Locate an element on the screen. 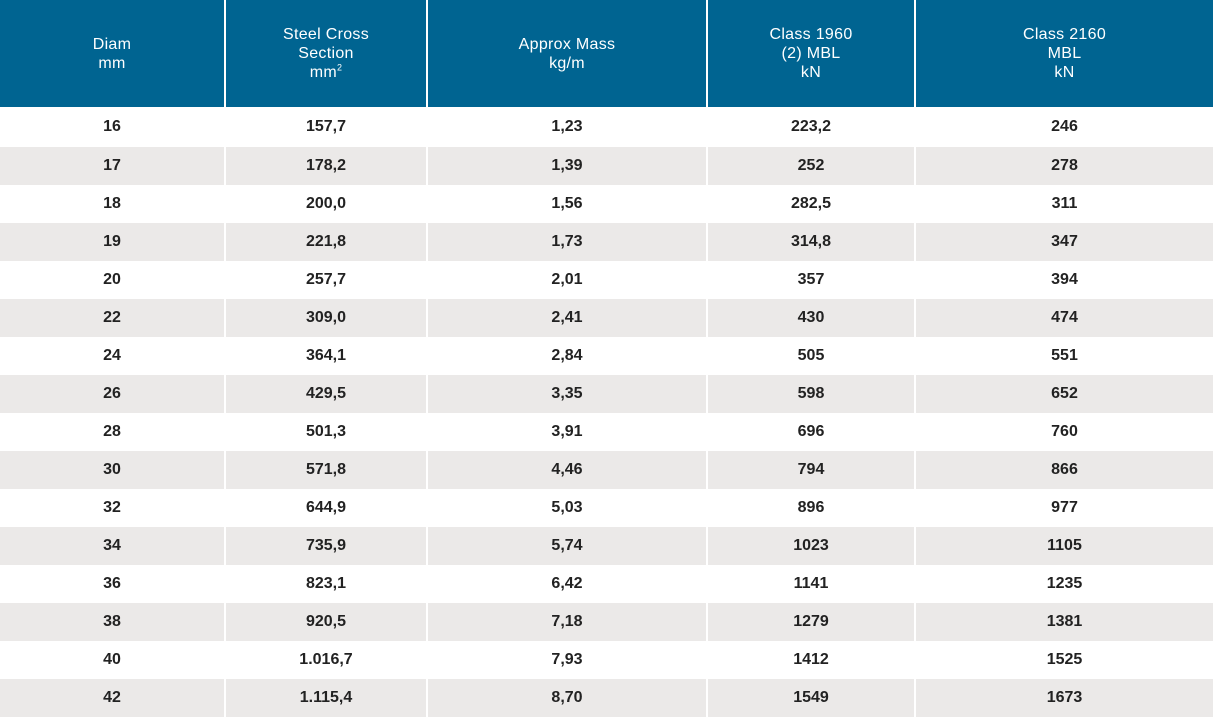 The width and height of the screenshot is (1213, 717). mass-cell: 1,73 is located at coordinates (567, 242).